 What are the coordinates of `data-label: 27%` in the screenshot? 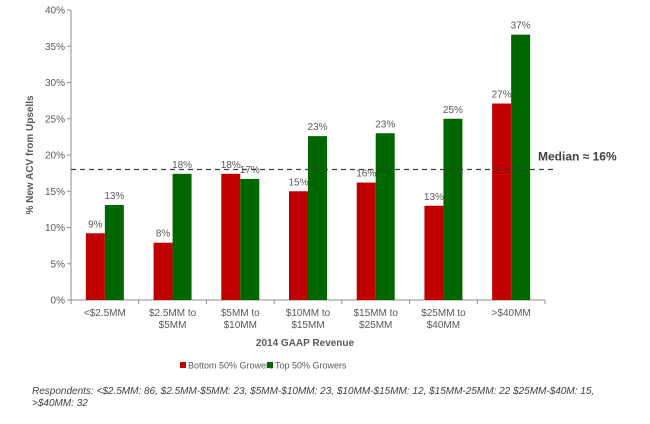 It's located at (502, 95).